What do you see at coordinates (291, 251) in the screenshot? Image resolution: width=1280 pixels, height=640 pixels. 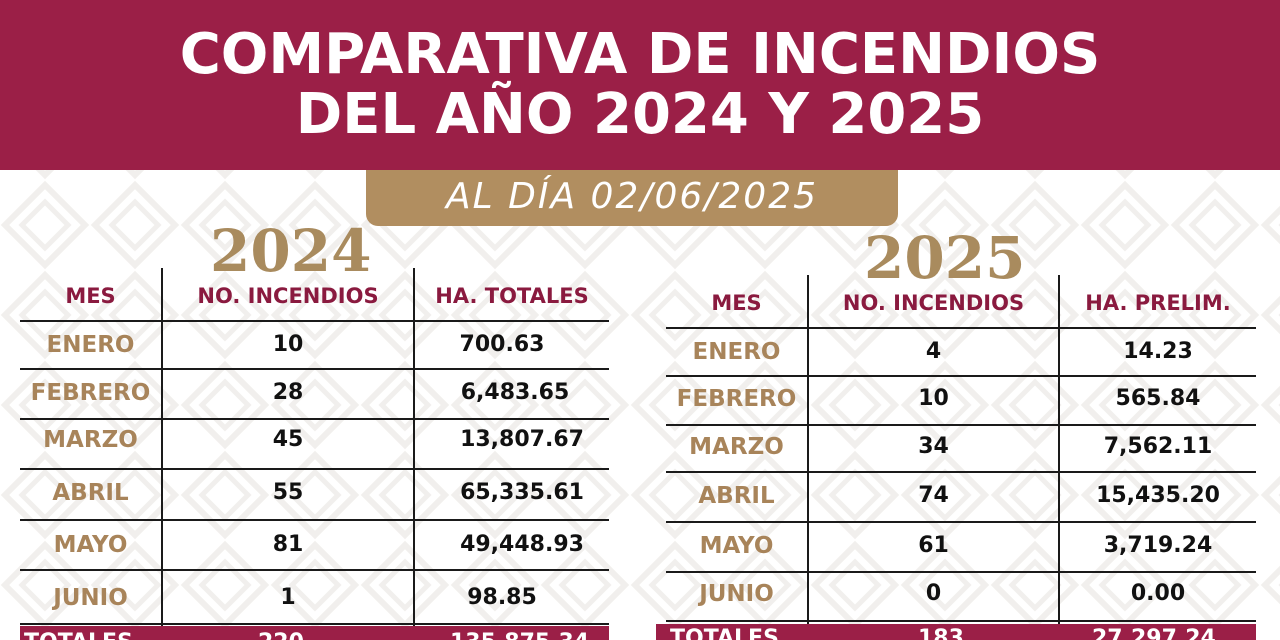 I see `year-2024-heading: 2024` at bounding box center [291, 251].